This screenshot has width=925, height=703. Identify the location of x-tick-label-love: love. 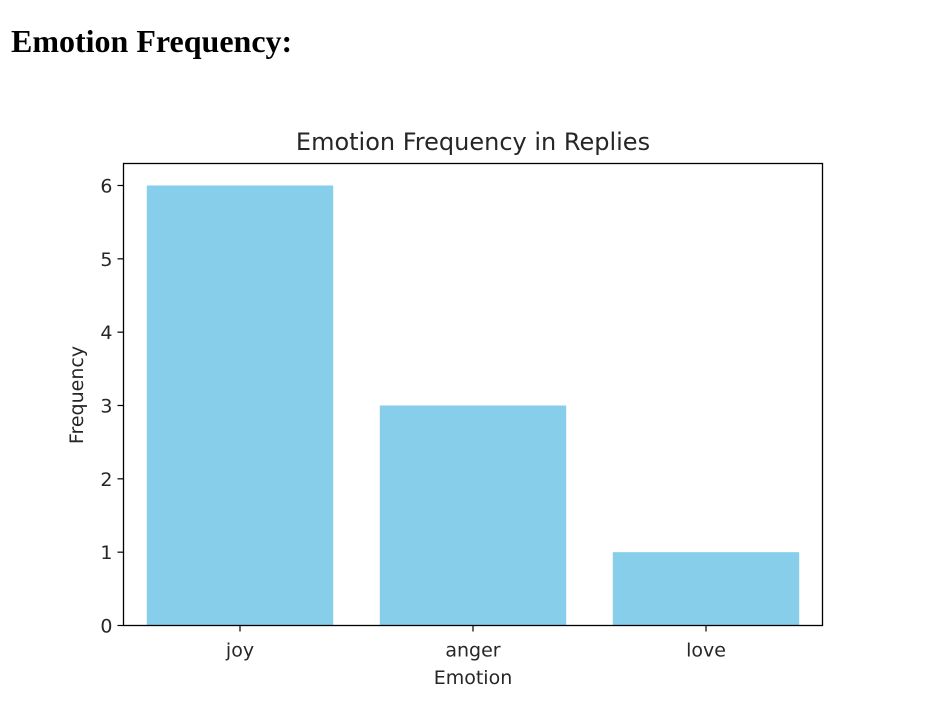
(706, 651).